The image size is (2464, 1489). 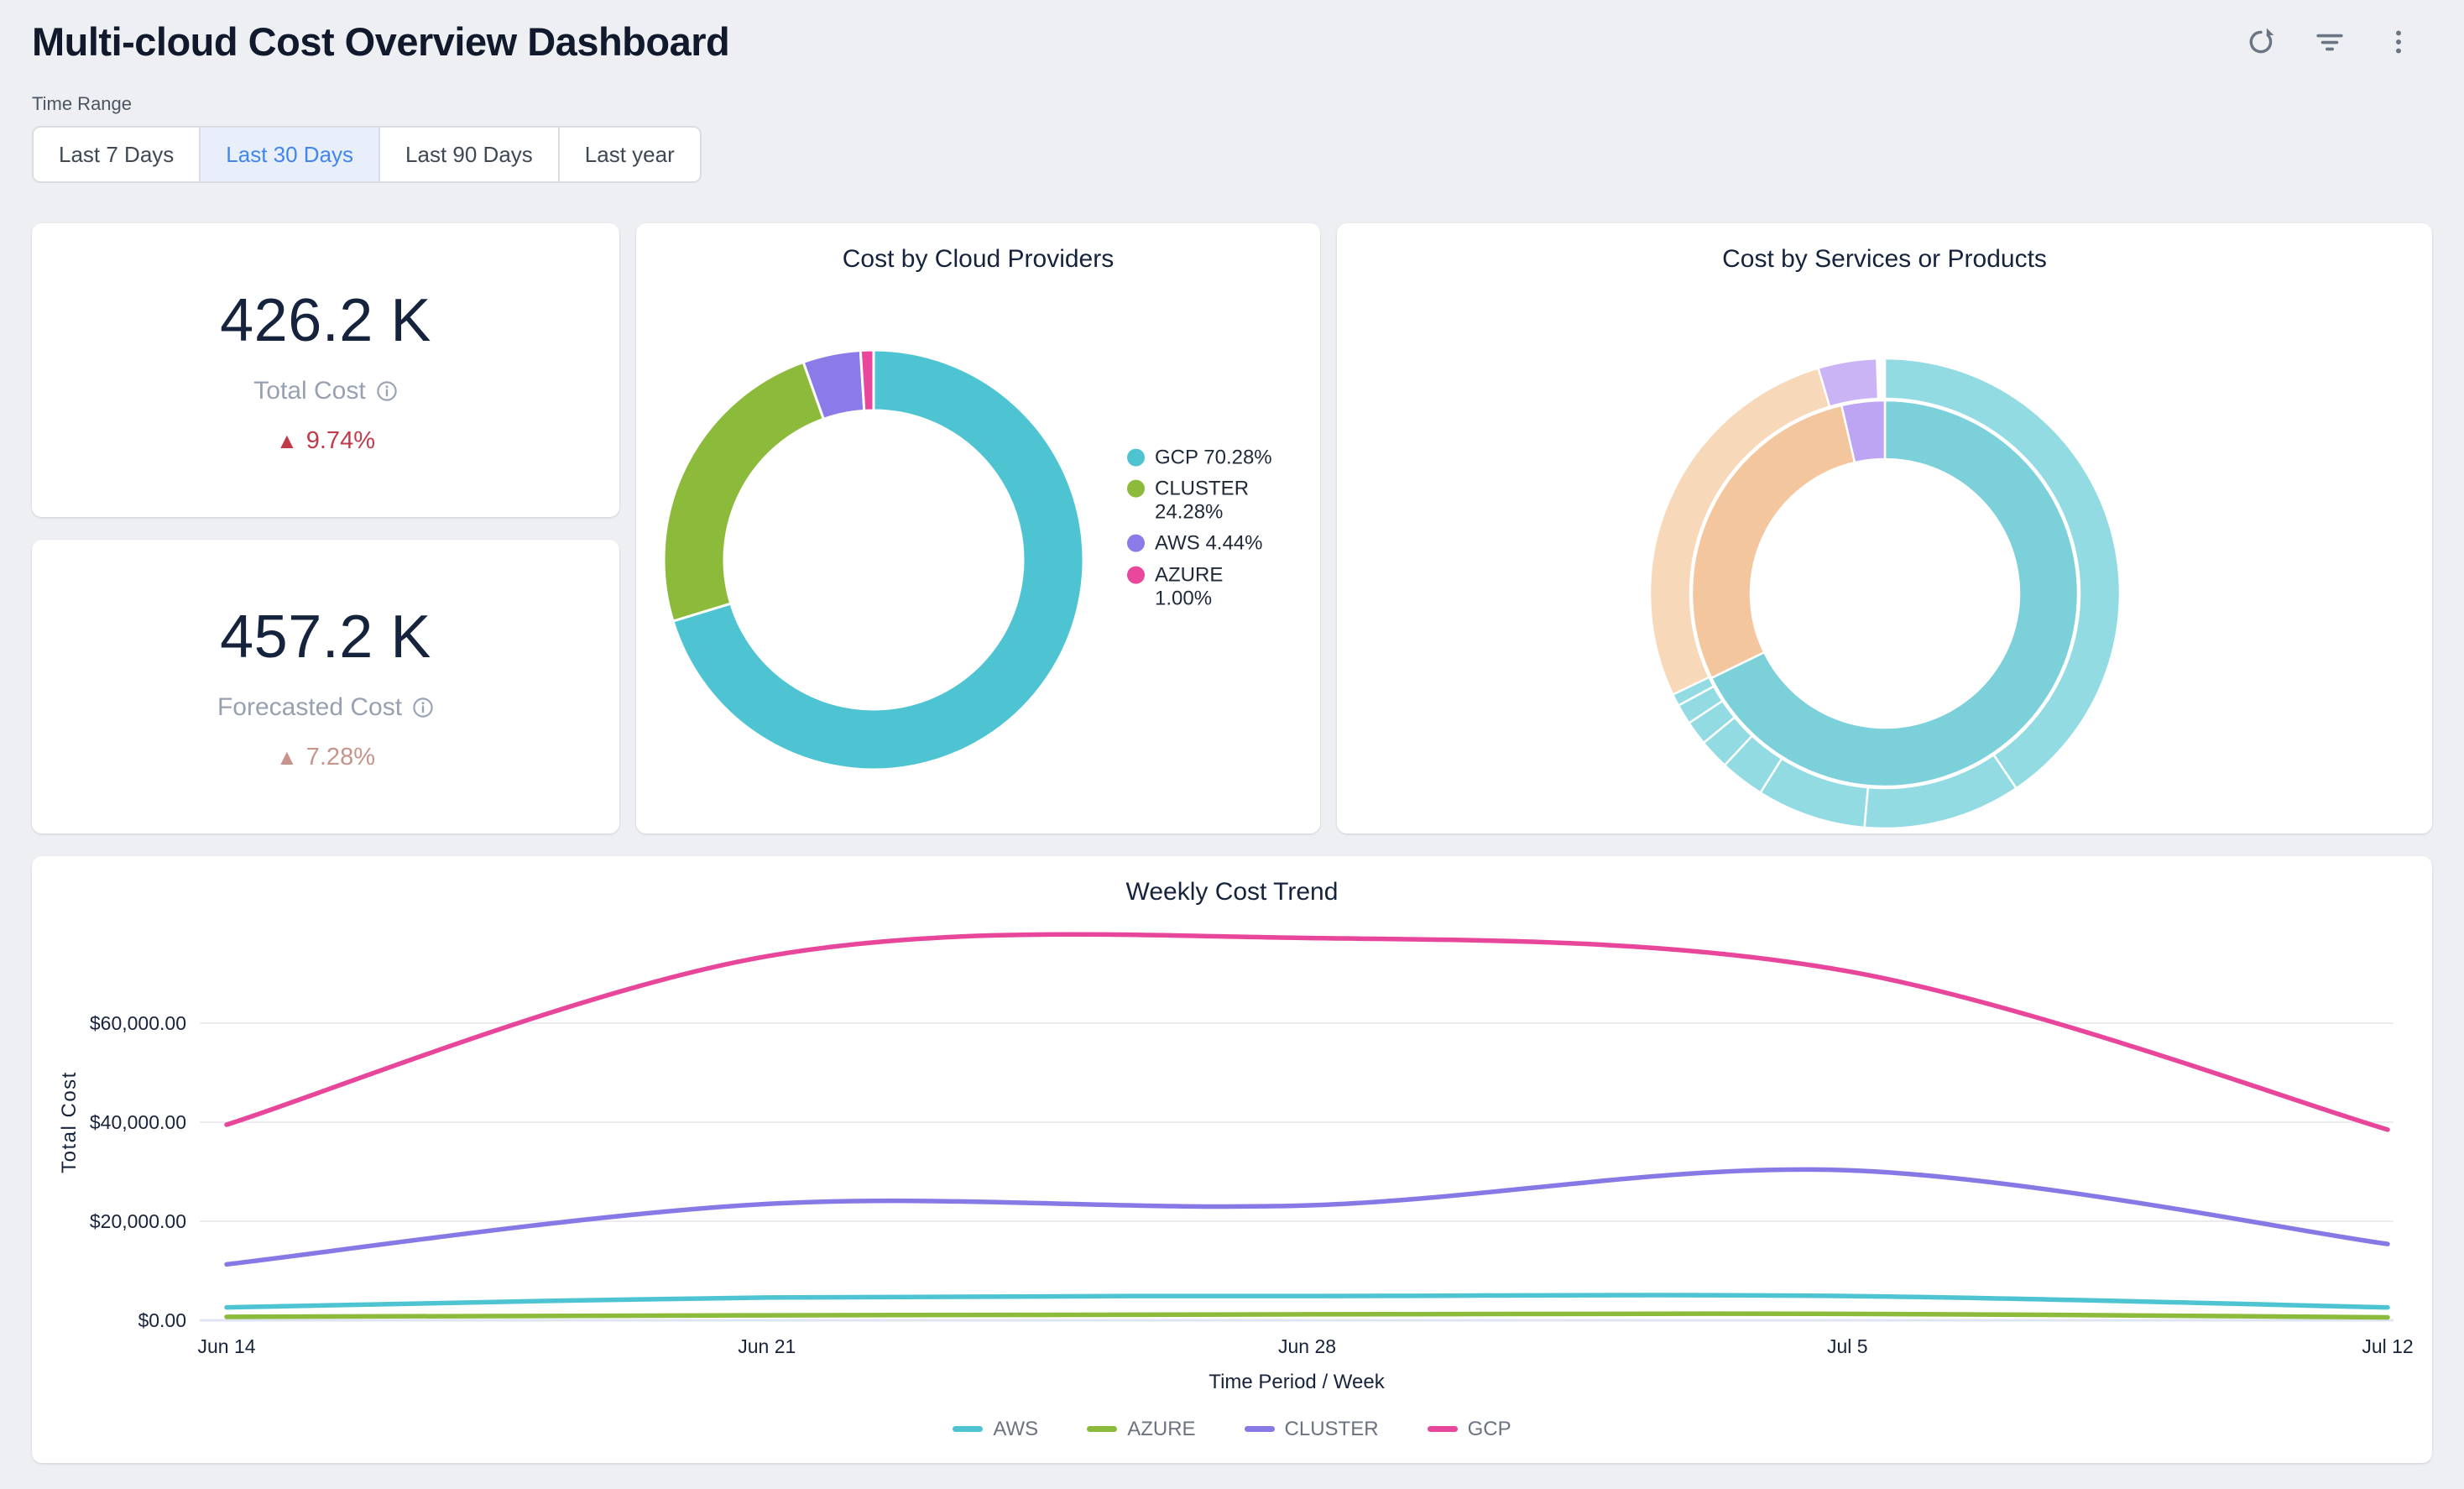 I want to click on total-cost-value: 426.2 K, so click(x=325, y=320).